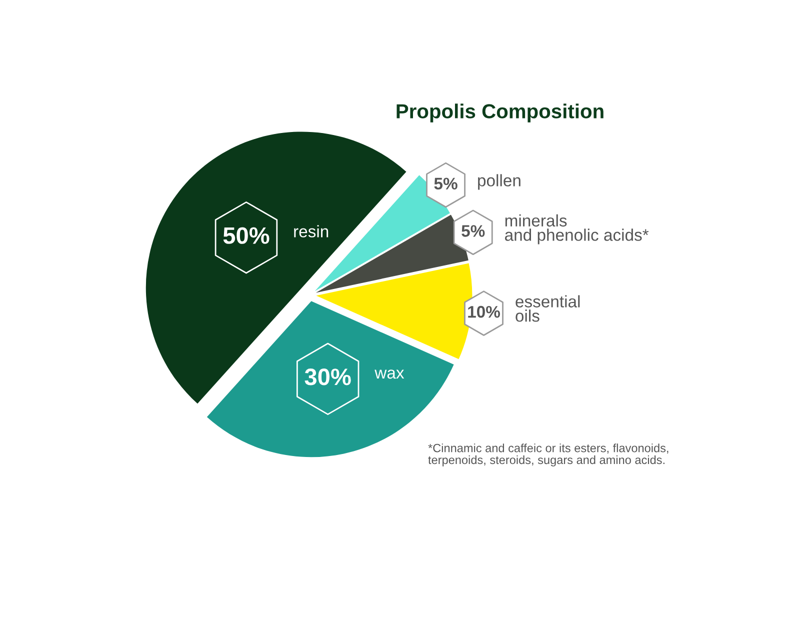  I want to click on slice-label: minerals and phenolic acids*, so click(577, 229).